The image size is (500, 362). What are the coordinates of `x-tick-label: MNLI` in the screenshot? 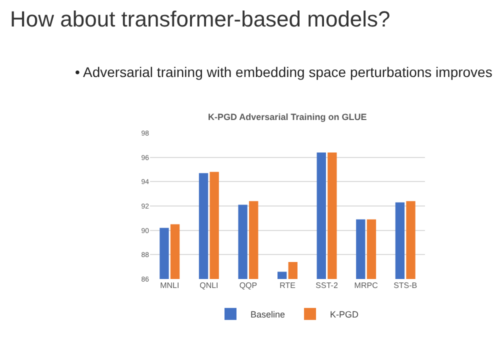 It's located at (170, 285).